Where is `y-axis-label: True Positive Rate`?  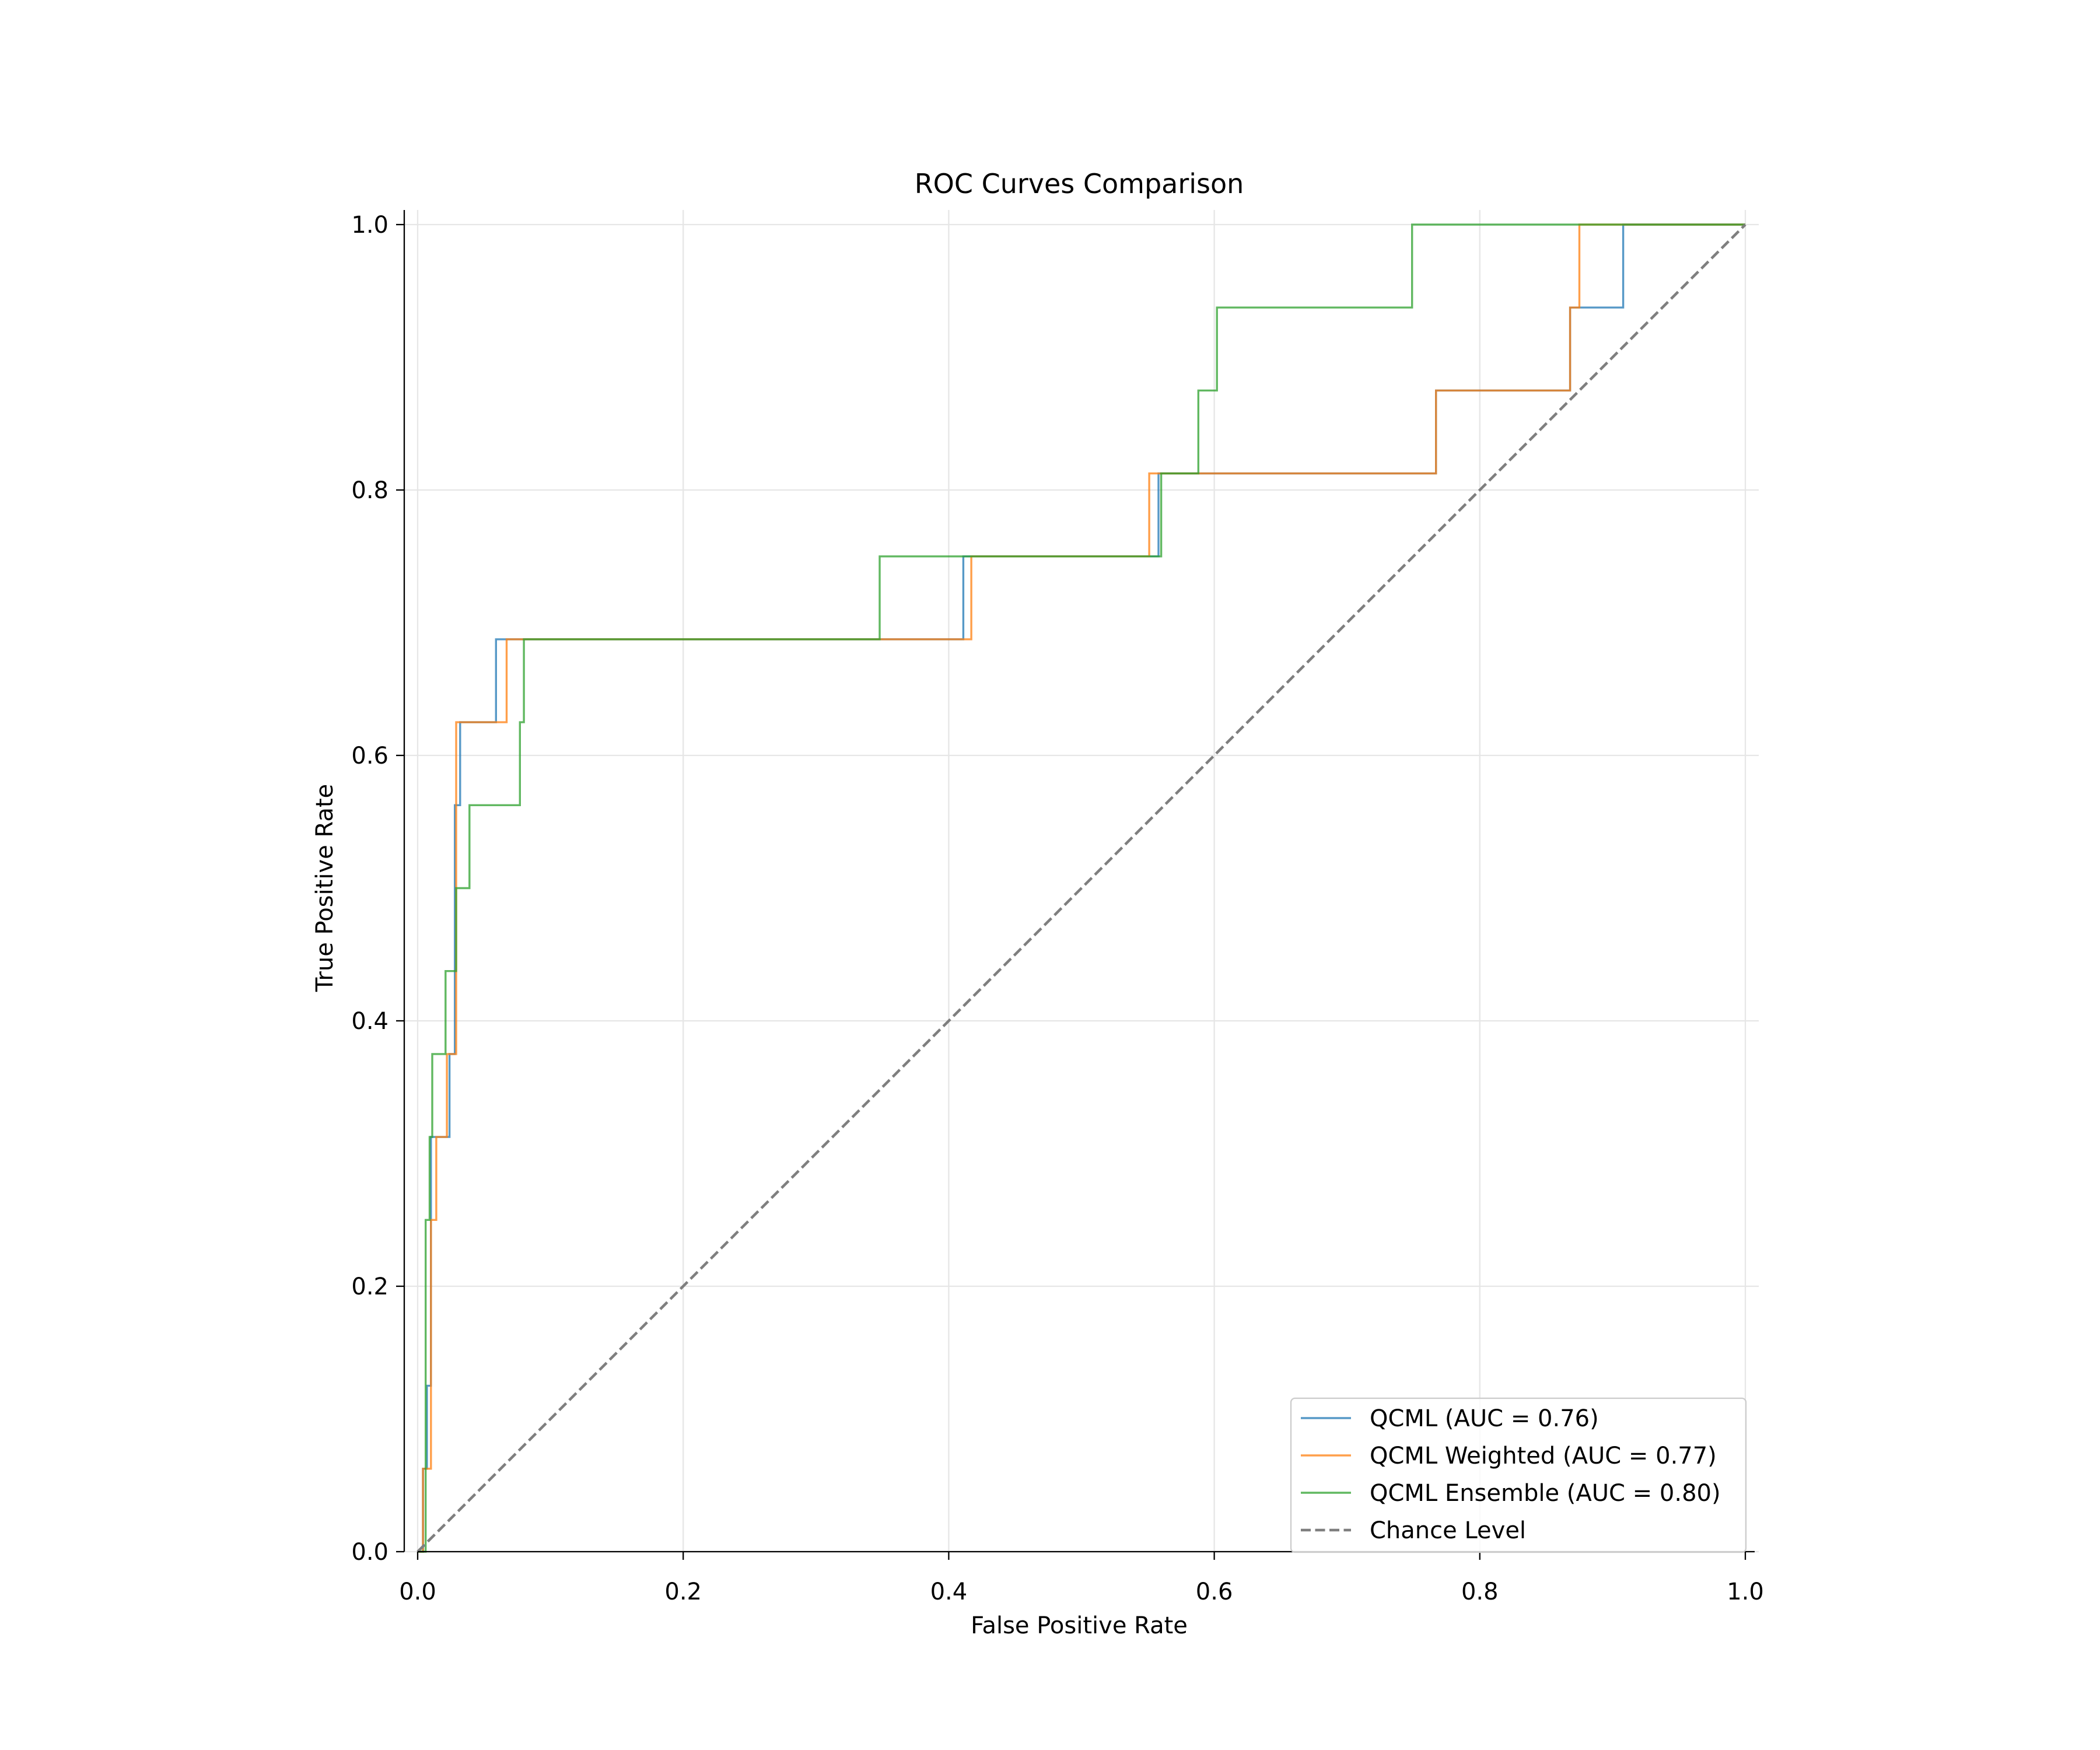 y-axis-label: True Positive Rate is located at coordinates (325, 888).